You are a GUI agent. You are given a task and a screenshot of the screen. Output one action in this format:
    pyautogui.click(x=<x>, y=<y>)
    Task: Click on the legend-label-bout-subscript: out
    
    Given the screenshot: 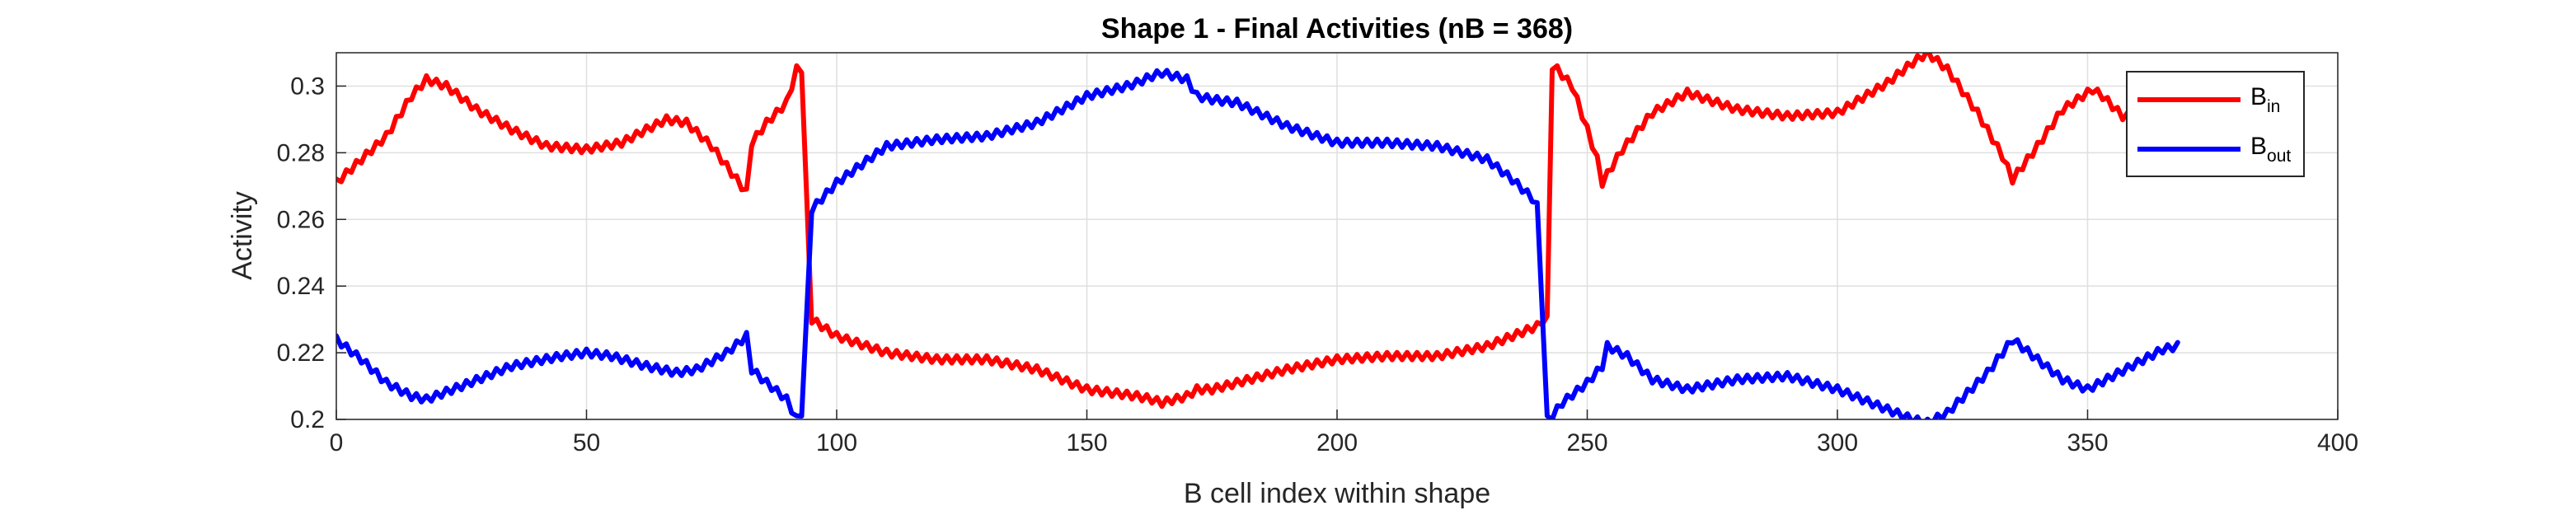 What is the action you would take?
    pyautogui.click(x=2279, y=156)
    